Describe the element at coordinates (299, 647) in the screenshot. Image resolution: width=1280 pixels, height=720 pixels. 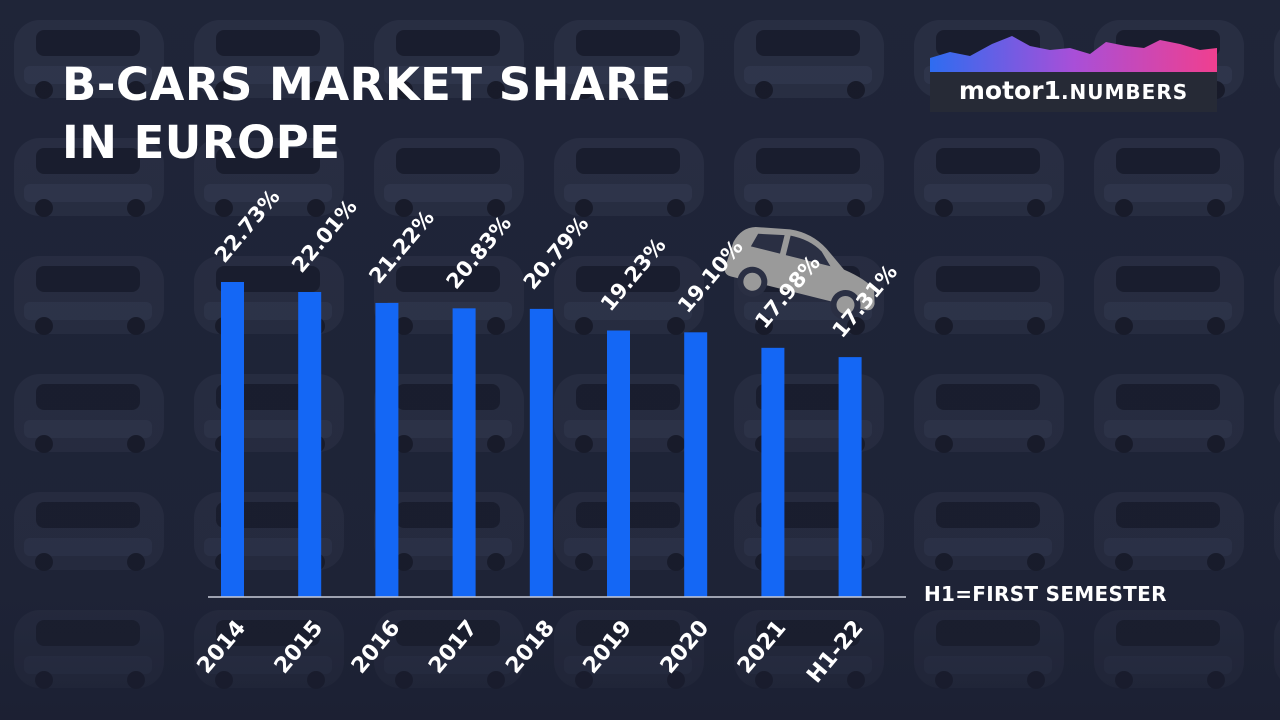
I see `tick-label-2015: 2015` at that location.